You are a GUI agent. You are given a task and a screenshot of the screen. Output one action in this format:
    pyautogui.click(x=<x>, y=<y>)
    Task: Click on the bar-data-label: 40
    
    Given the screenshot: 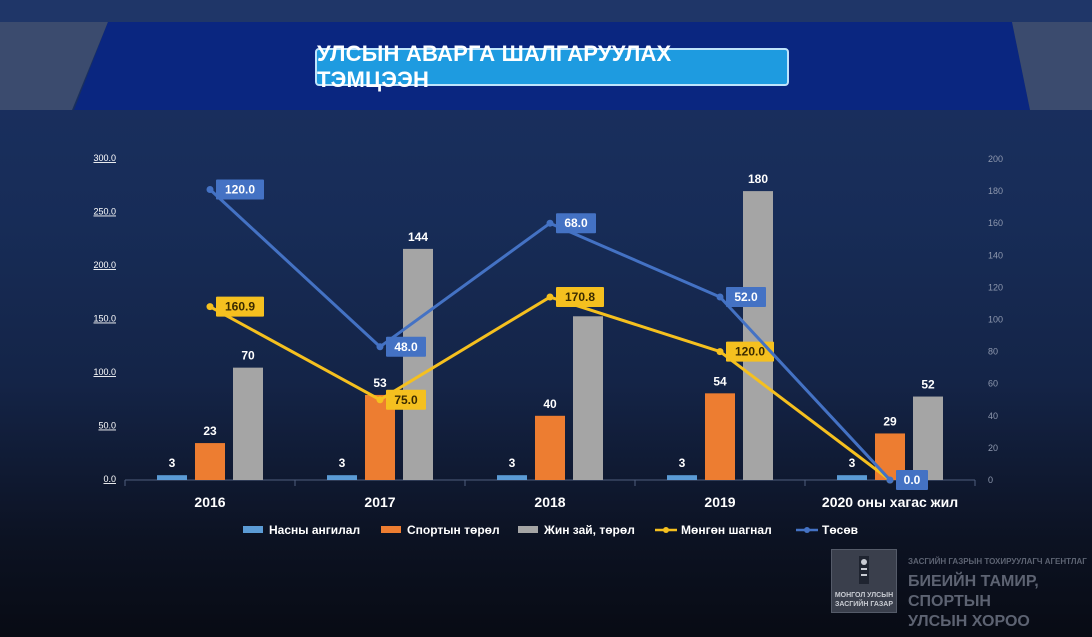 What is the action you would take?
    pyautogui.click(x=550, y=404)
    